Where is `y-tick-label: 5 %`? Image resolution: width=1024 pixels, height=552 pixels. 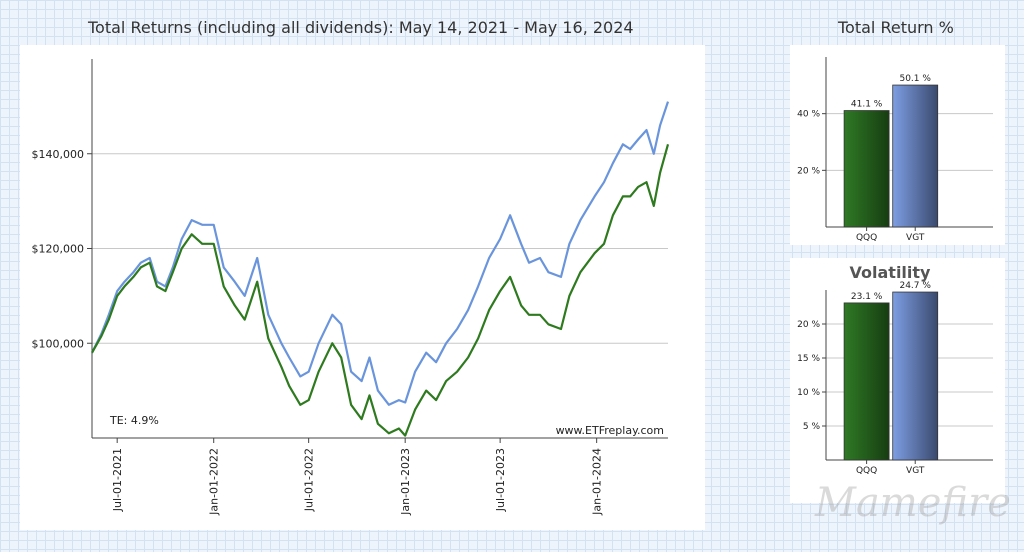
y-tick-label: 5 % is located at coordinates (812, 427).